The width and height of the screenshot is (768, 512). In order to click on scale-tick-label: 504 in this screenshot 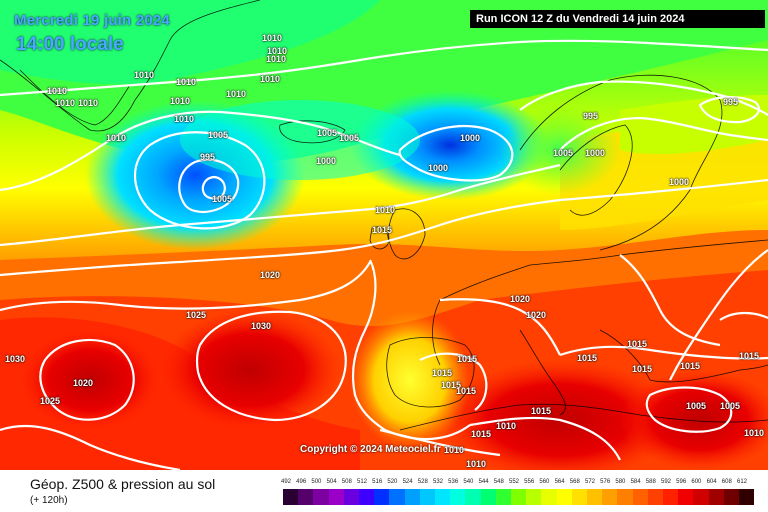, I will do `click(331, 482)`.